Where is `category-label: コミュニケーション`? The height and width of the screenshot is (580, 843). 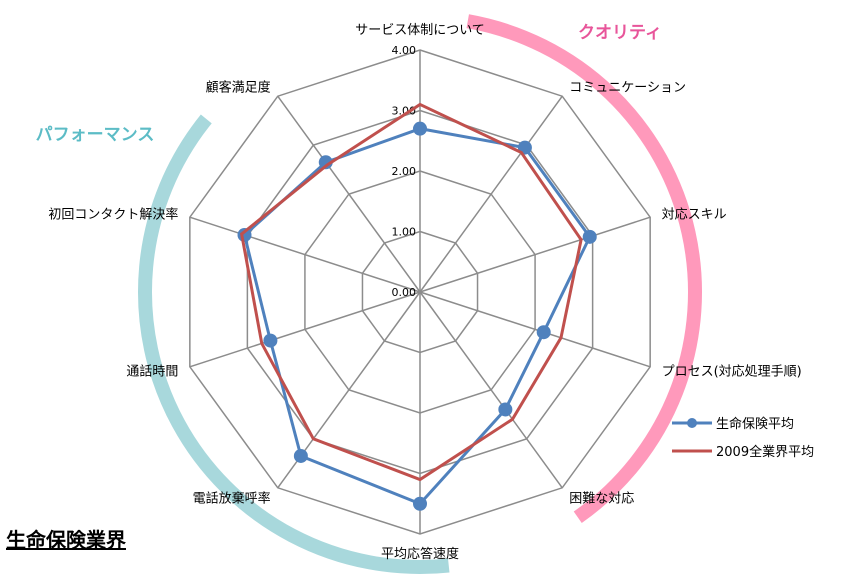
category-label: コミュニケーション is located at coordinates (627, 88).